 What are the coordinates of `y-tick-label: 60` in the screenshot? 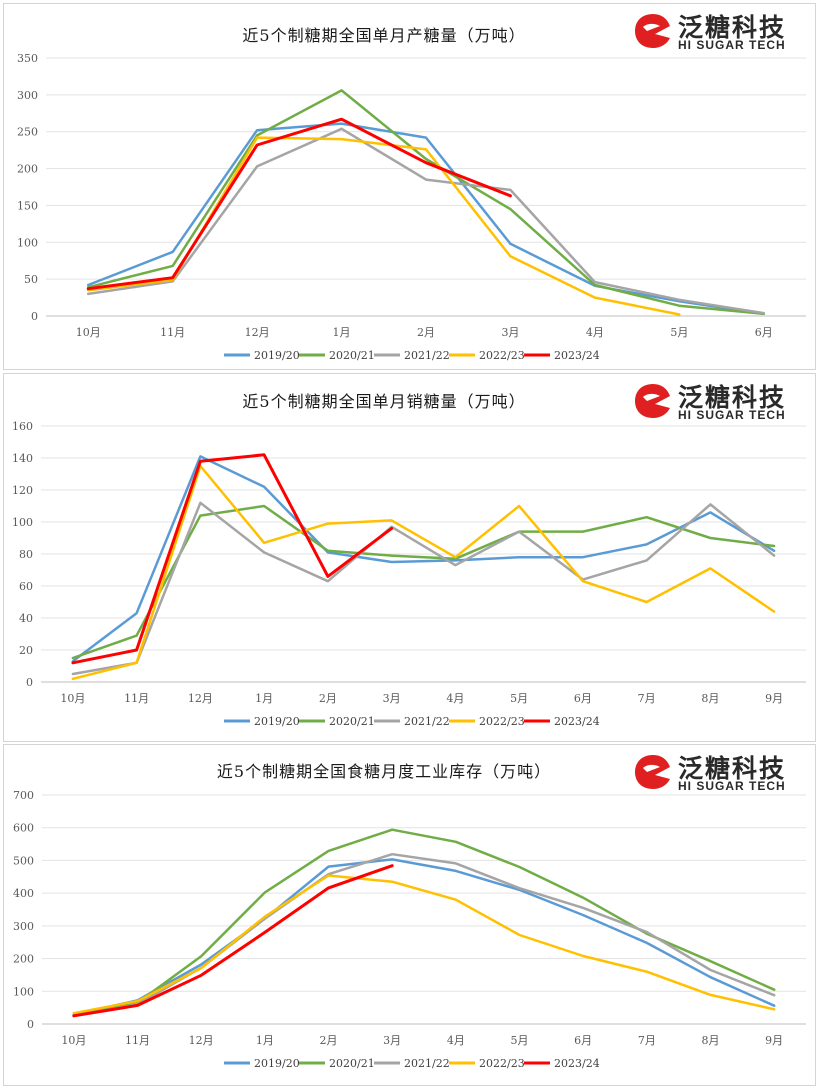 It's located at (26, 586).